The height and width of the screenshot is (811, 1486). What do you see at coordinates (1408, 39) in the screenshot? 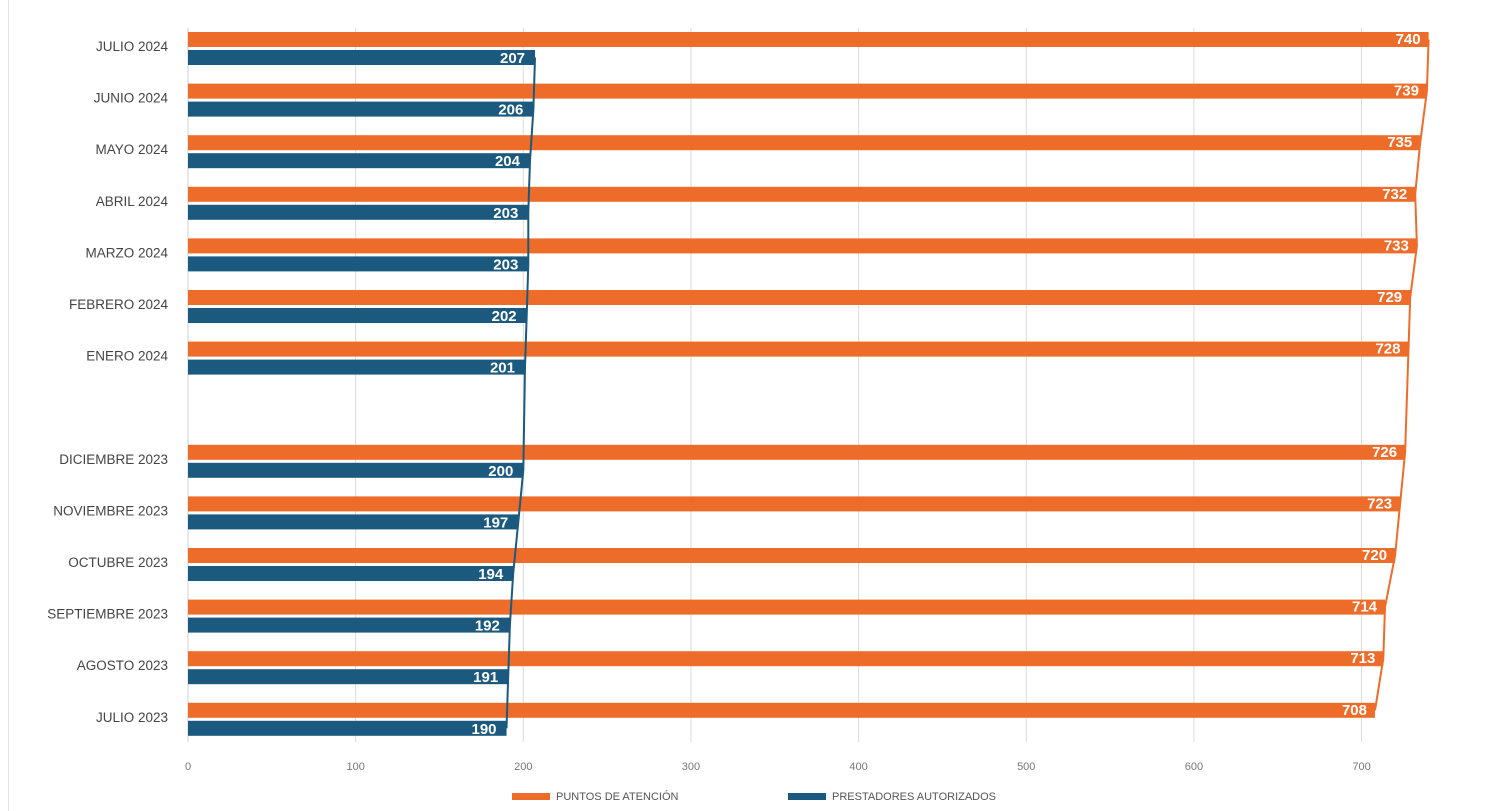
I see `data-label-puntos: 740` at bounding box center [1408, 39].